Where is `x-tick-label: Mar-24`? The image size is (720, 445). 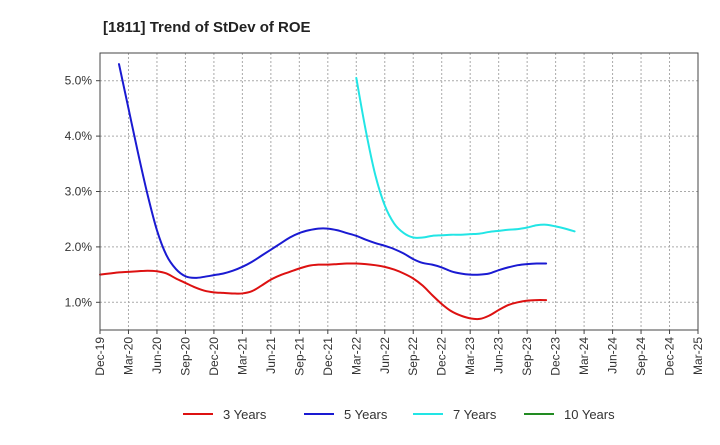 x-tick-label: Mar-24 is located at coordinates (584, 356).